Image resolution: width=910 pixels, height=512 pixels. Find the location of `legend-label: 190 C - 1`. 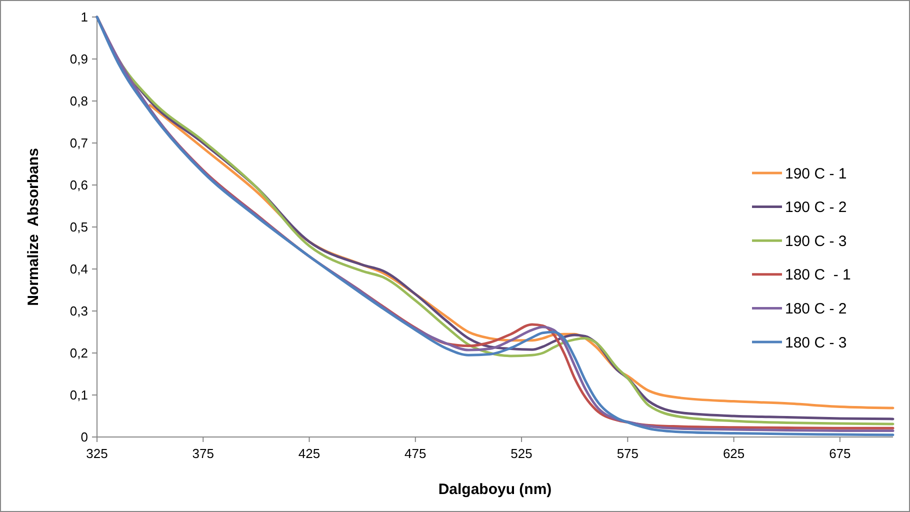

legend-label: 190 C - 1 is located at coordinates (816, 173).